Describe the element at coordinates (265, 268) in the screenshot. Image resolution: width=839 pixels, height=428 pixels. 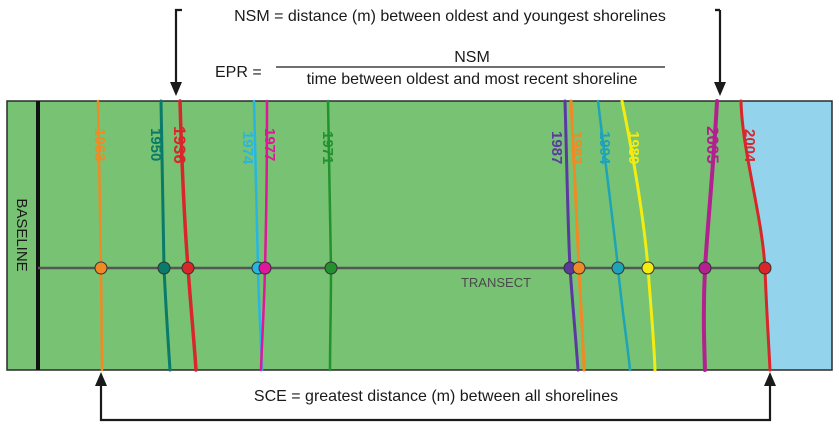
I see `intersection-1977` at that location.